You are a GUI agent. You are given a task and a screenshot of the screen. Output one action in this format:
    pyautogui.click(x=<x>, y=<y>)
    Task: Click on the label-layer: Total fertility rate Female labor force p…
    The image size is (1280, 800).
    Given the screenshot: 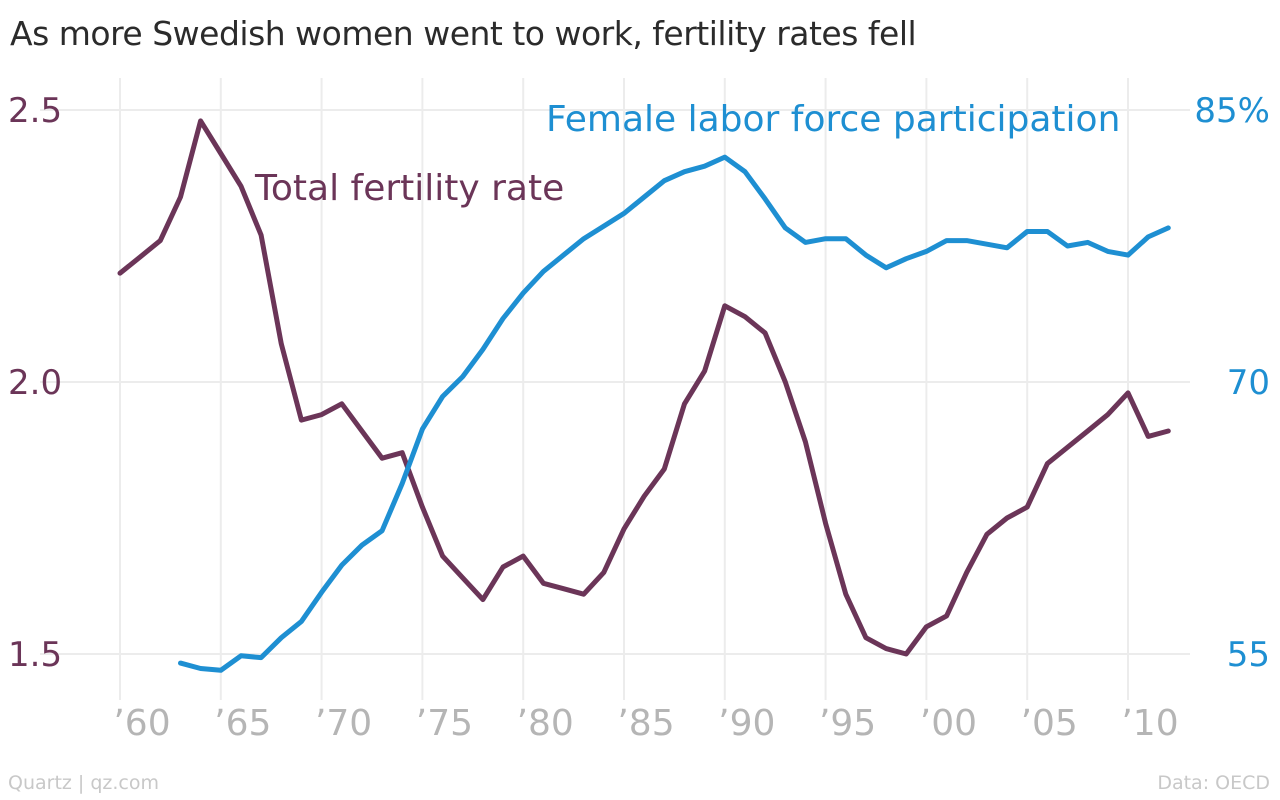 What is the action you would take?
    pyautogui.click(x=687, y=154)
    